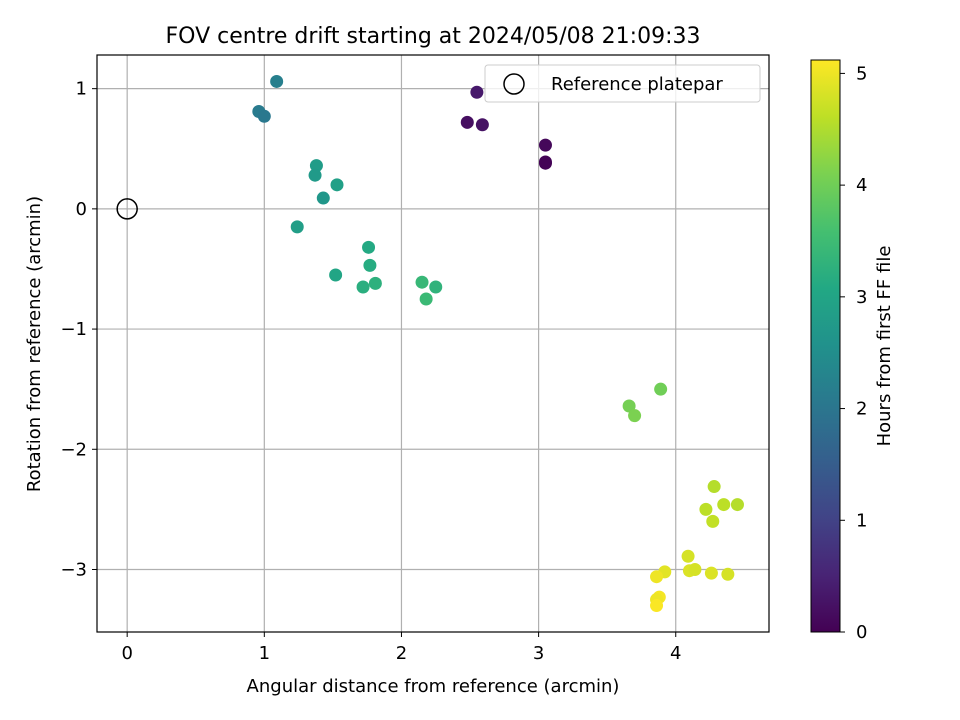  I want to click on colorbar-tick-label: 4, so click(861, 185).